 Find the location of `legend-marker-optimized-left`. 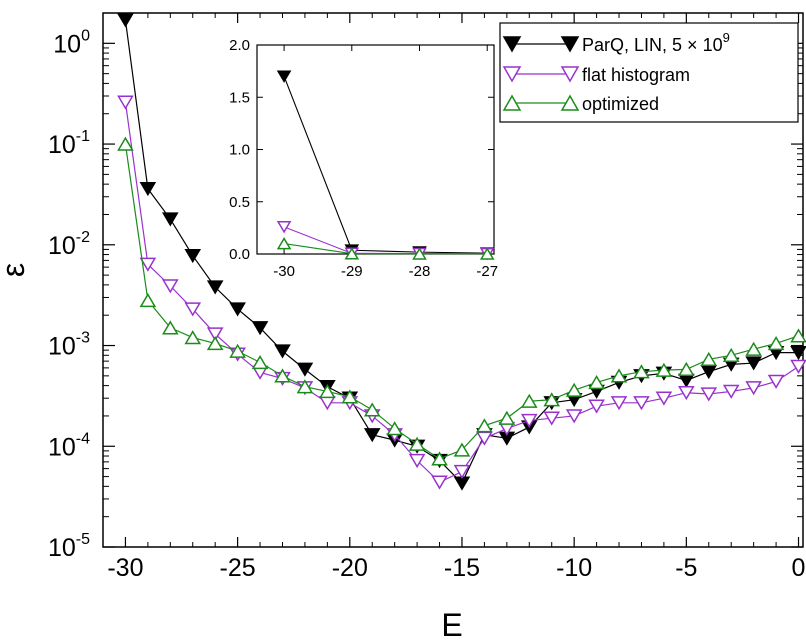

legend-marker-optimized-left is located at coordinates (512, 102).